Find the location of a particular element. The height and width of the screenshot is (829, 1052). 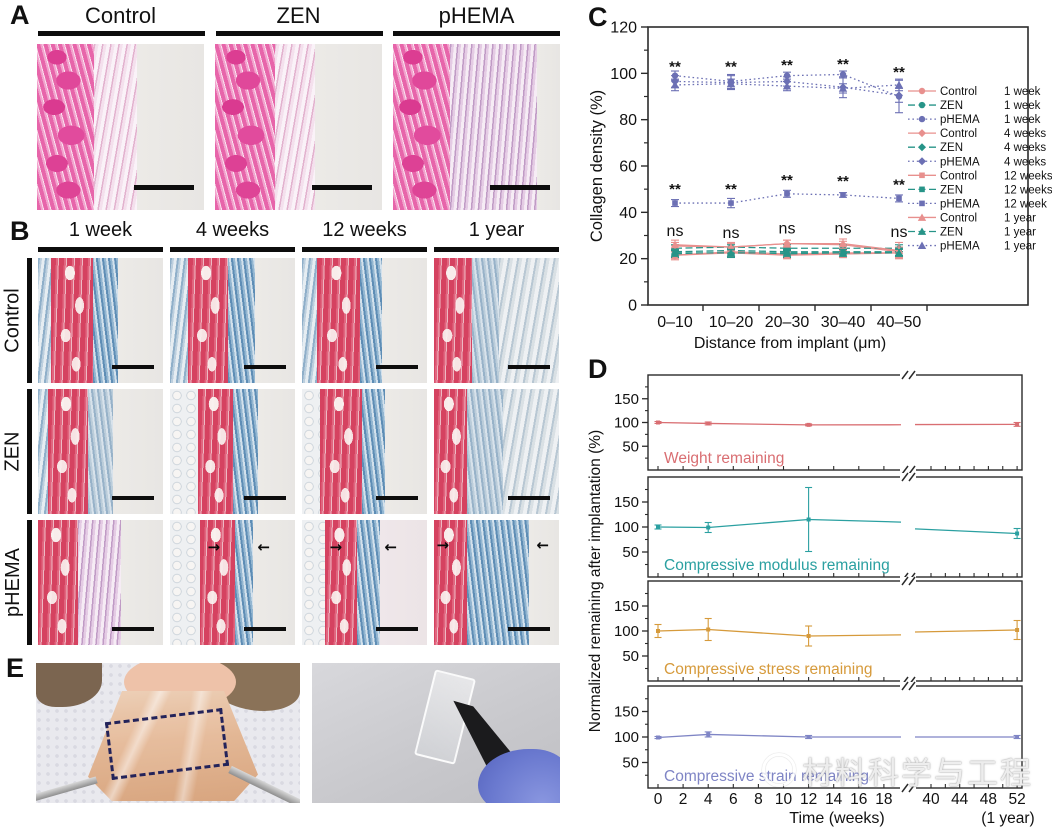

mouse-fur is located at coordinates (69, 685).